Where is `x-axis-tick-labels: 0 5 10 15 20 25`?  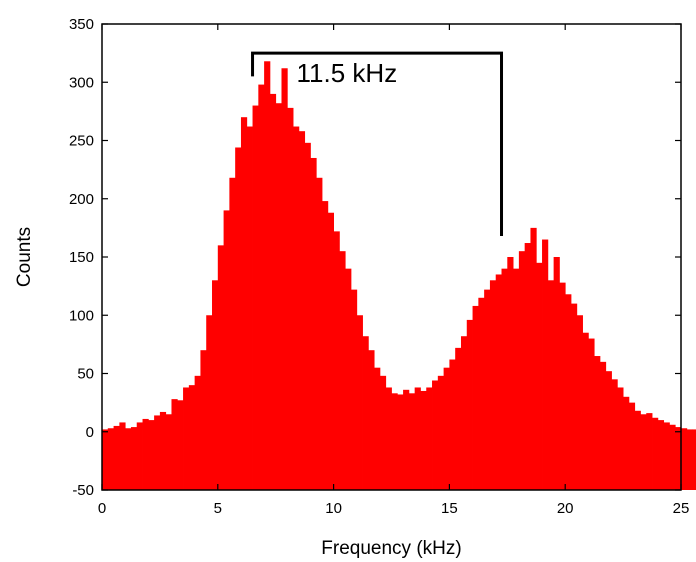
x-axis-tick-labels: 0 5 10 15 20 25 is located at coordinates (394, 508).